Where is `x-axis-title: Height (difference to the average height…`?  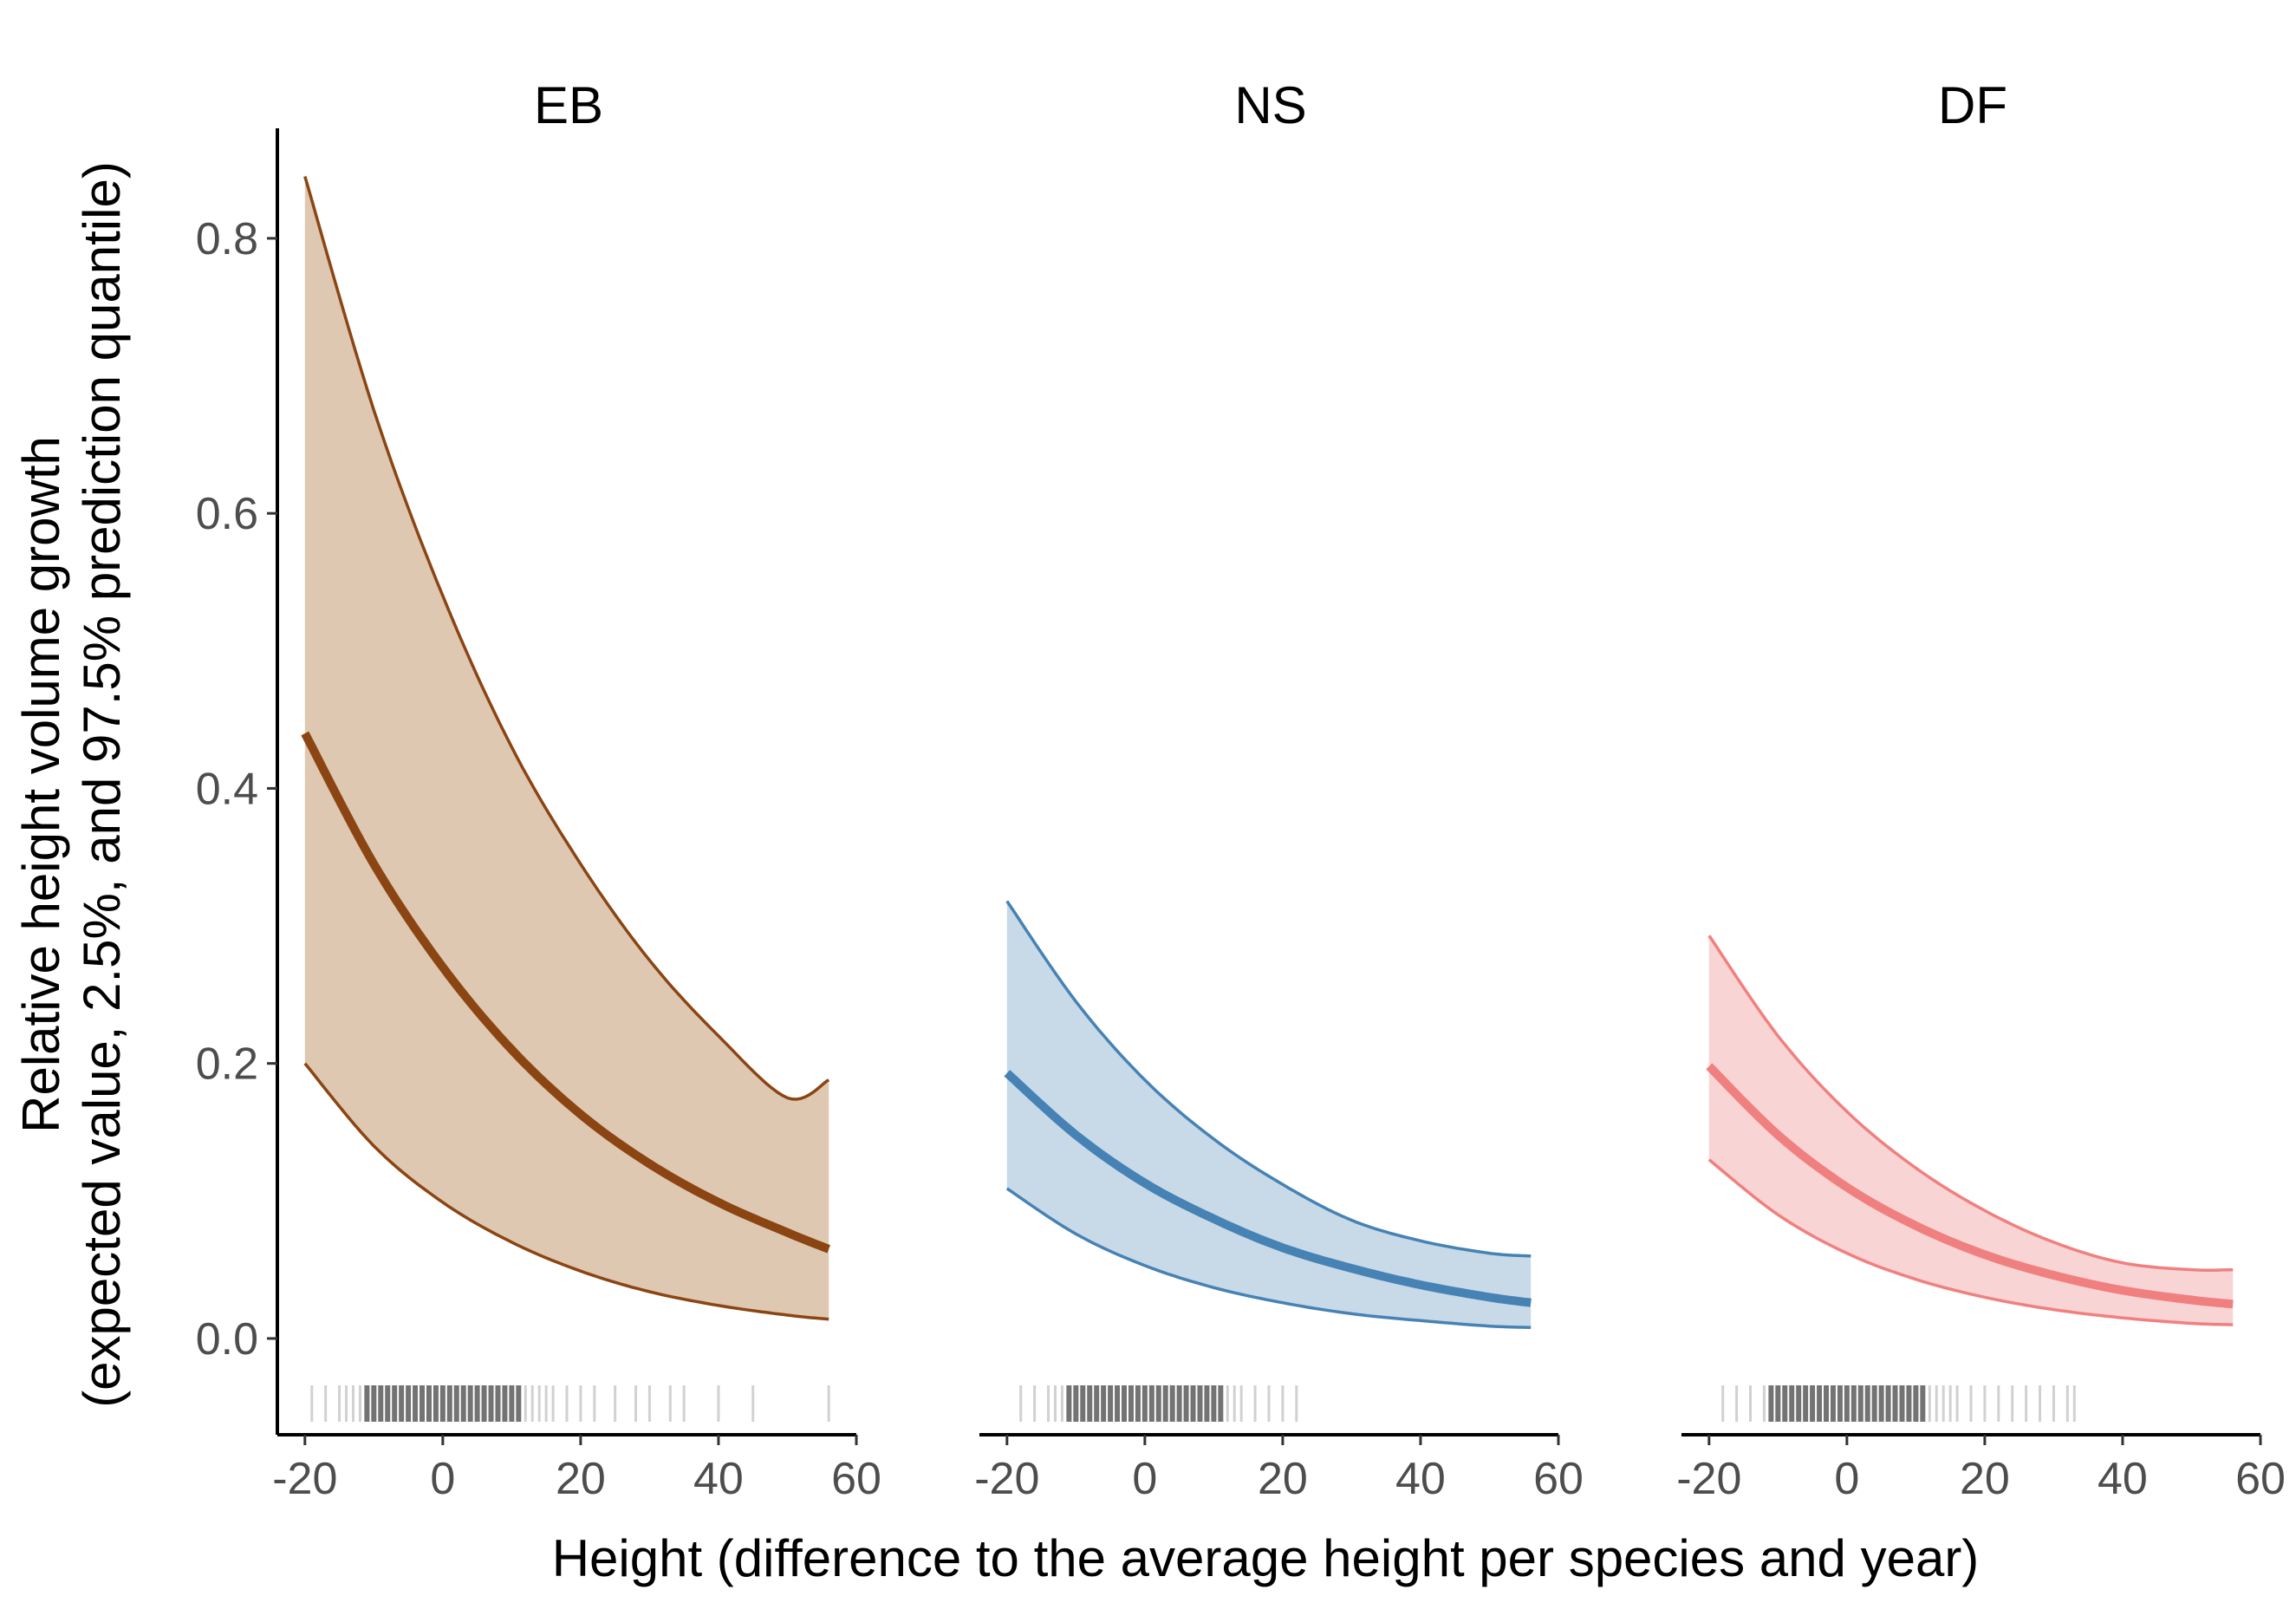 x-axis-title: Height (difference to the average height… is located at coordinates (1266, 1558).